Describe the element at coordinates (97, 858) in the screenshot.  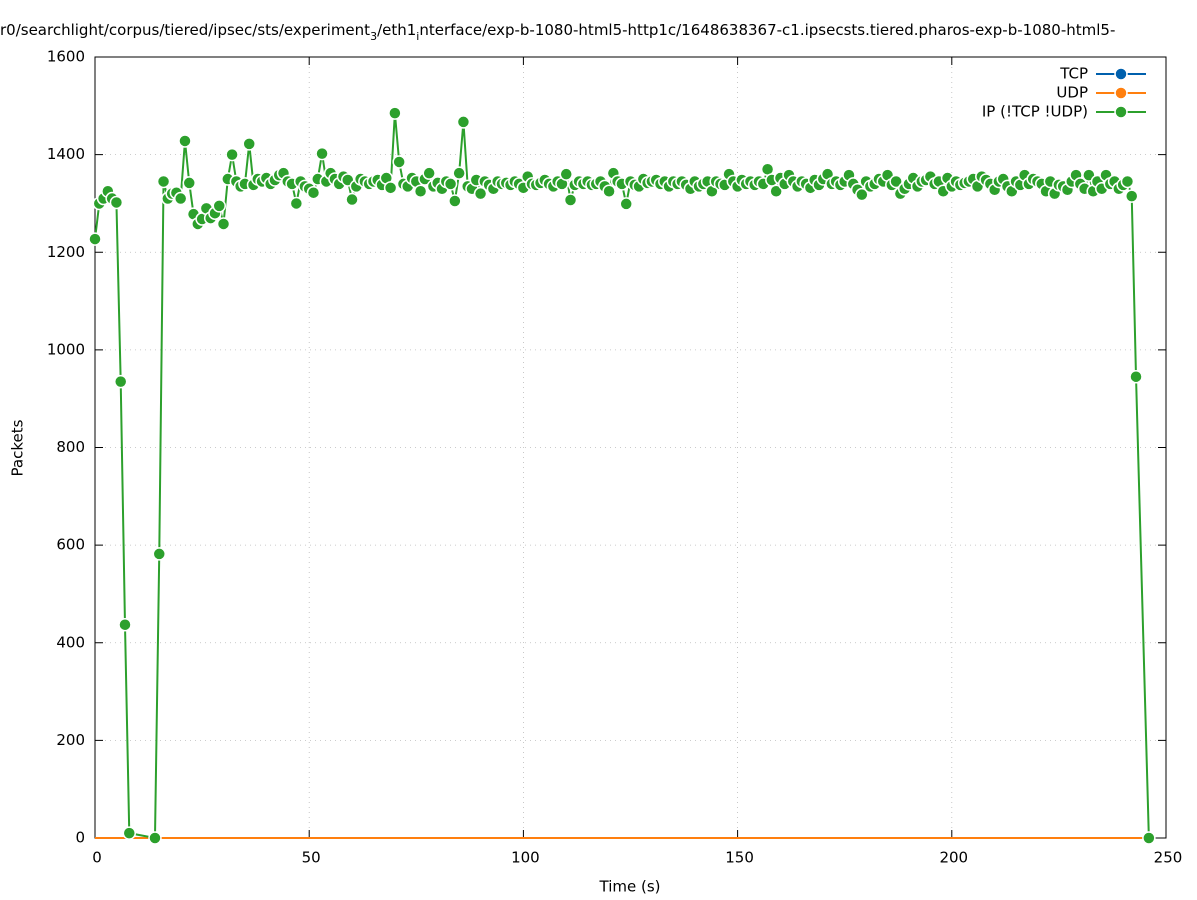
I see `x-tick-label: 0` at that location.